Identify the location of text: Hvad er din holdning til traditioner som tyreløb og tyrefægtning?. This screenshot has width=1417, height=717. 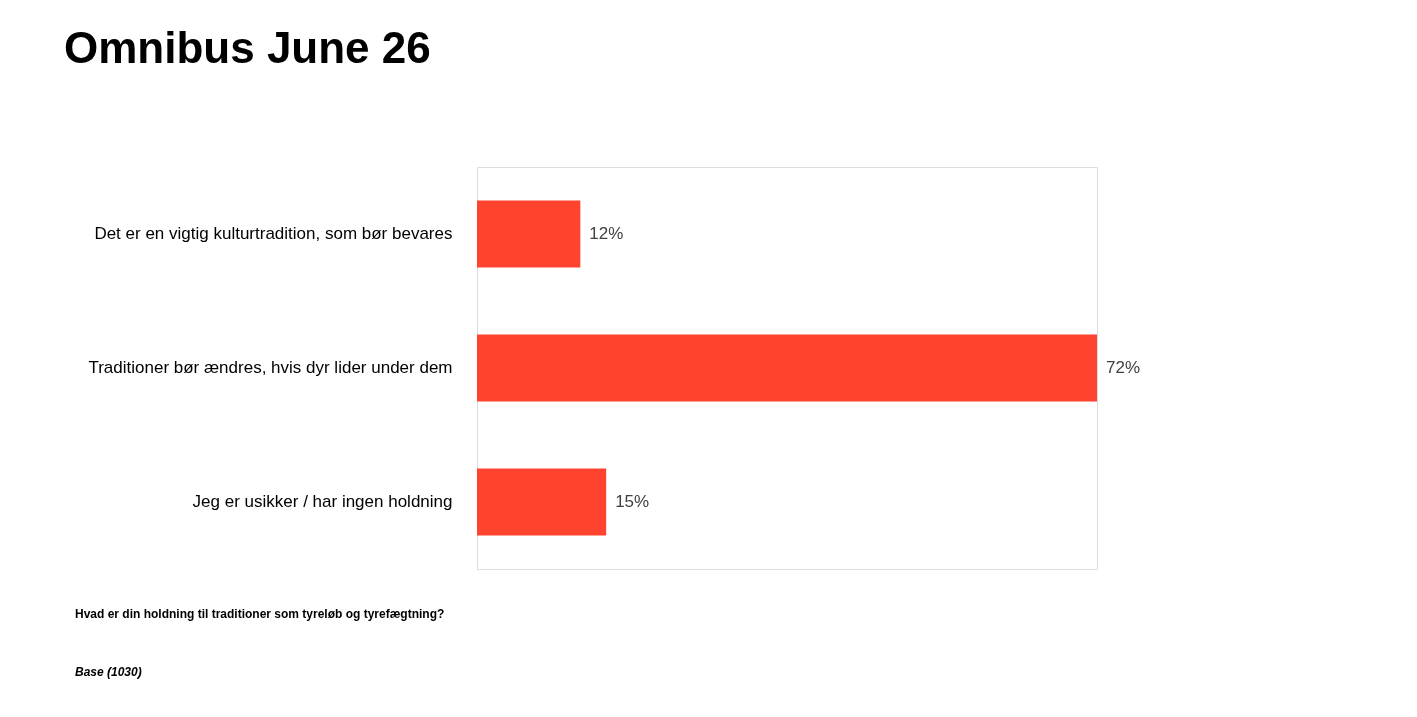
(260, 614).